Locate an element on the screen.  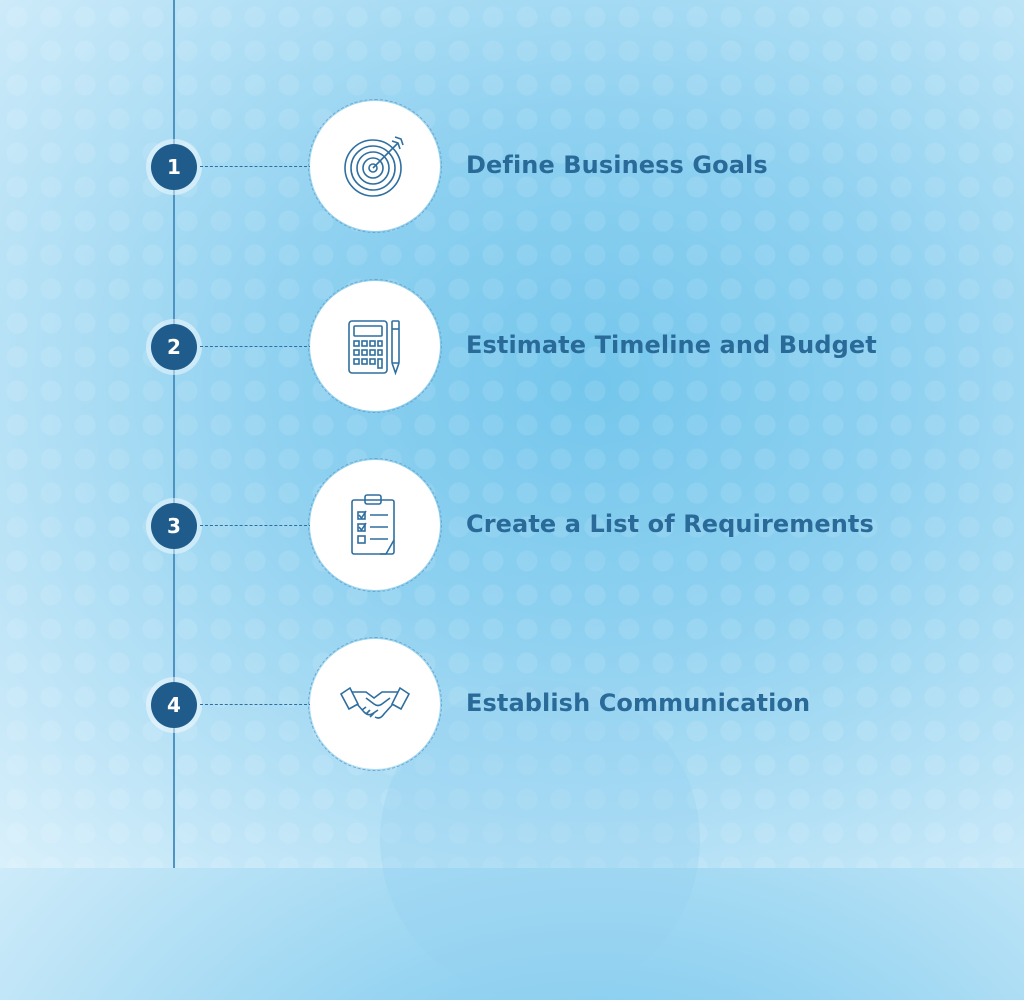
step-3: 3 Create a List of Requirements is located at coordinates (512, 525).